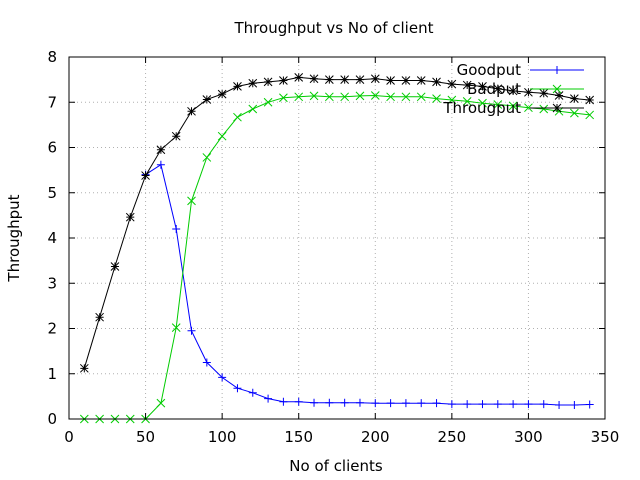  I want to click on y-tick-label: 3, so click(52, 283).